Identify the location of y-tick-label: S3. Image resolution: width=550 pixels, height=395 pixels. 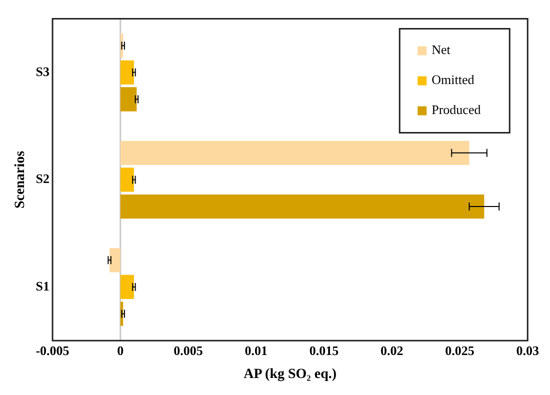
(43, 71).